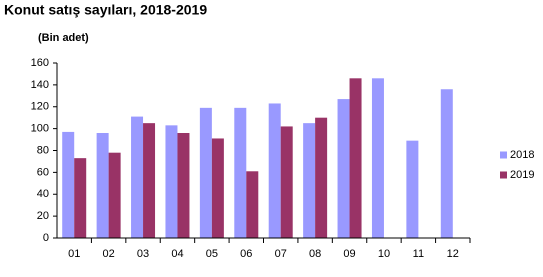 This screenshot has height=277, width=543. I want to click on y-tick-label: 140, so click(40, 85).